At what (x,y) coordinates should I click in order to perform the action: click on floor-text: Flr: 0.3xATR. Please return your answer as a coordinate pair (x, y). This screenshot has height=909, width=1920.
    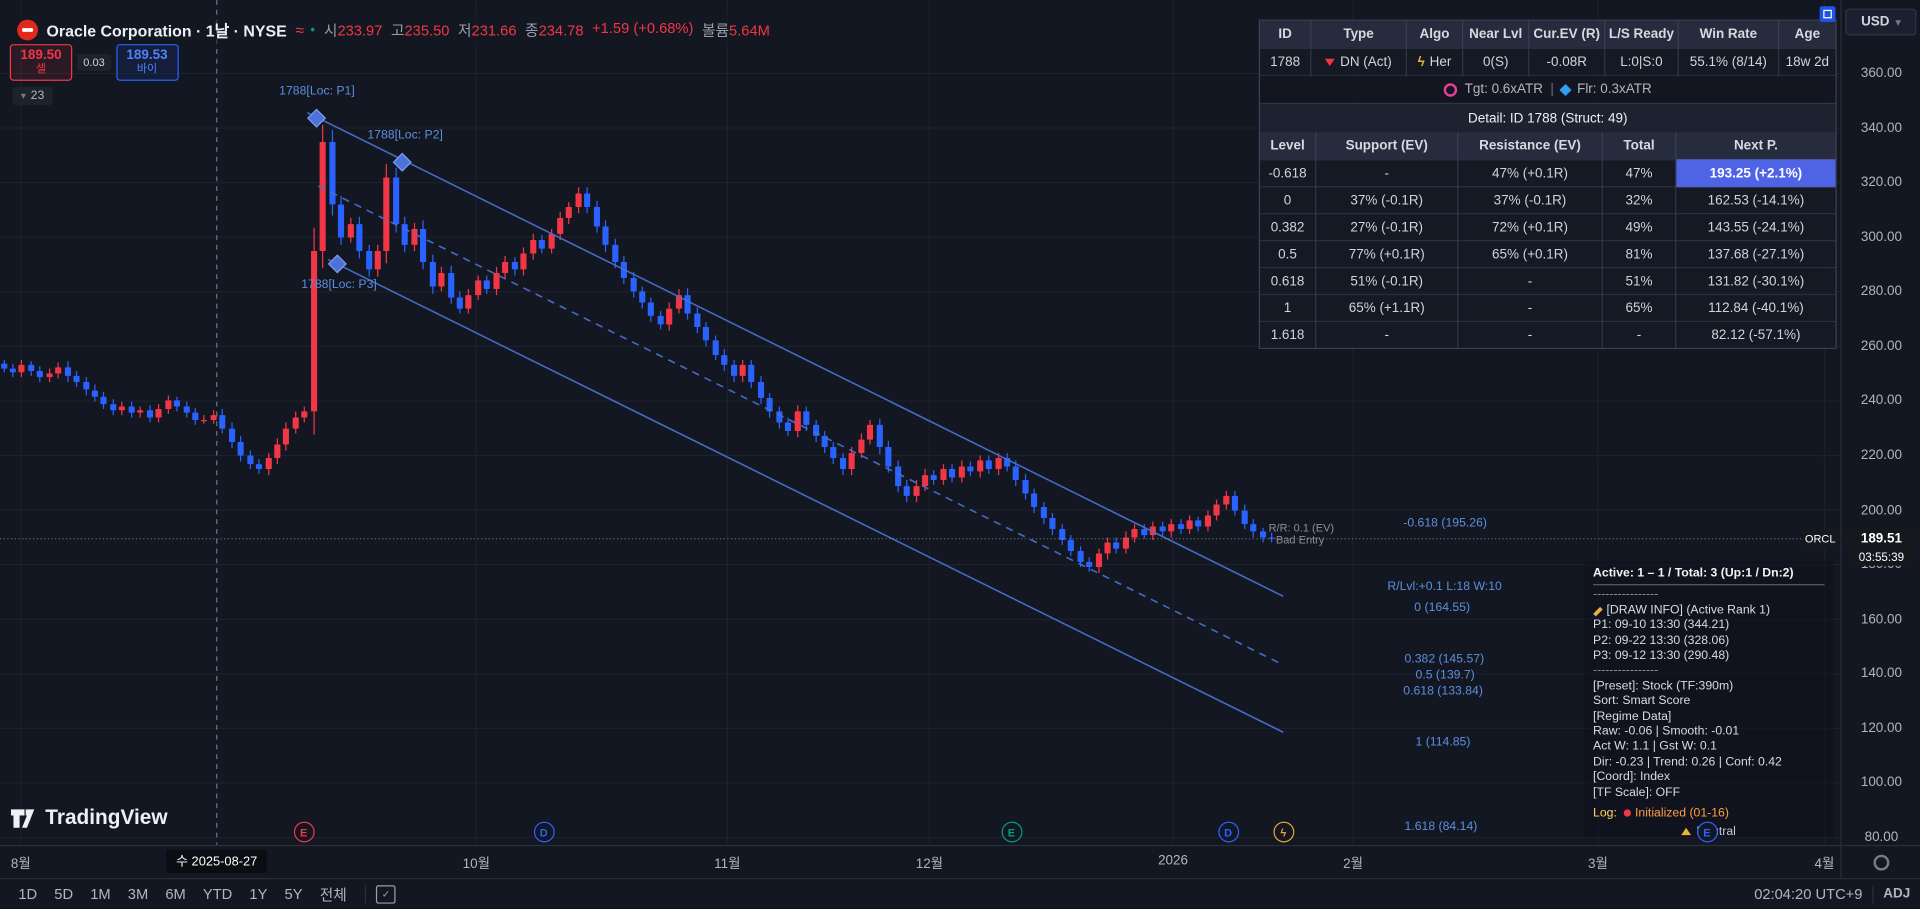
    Looking at the image, I should click on (1614, 89).